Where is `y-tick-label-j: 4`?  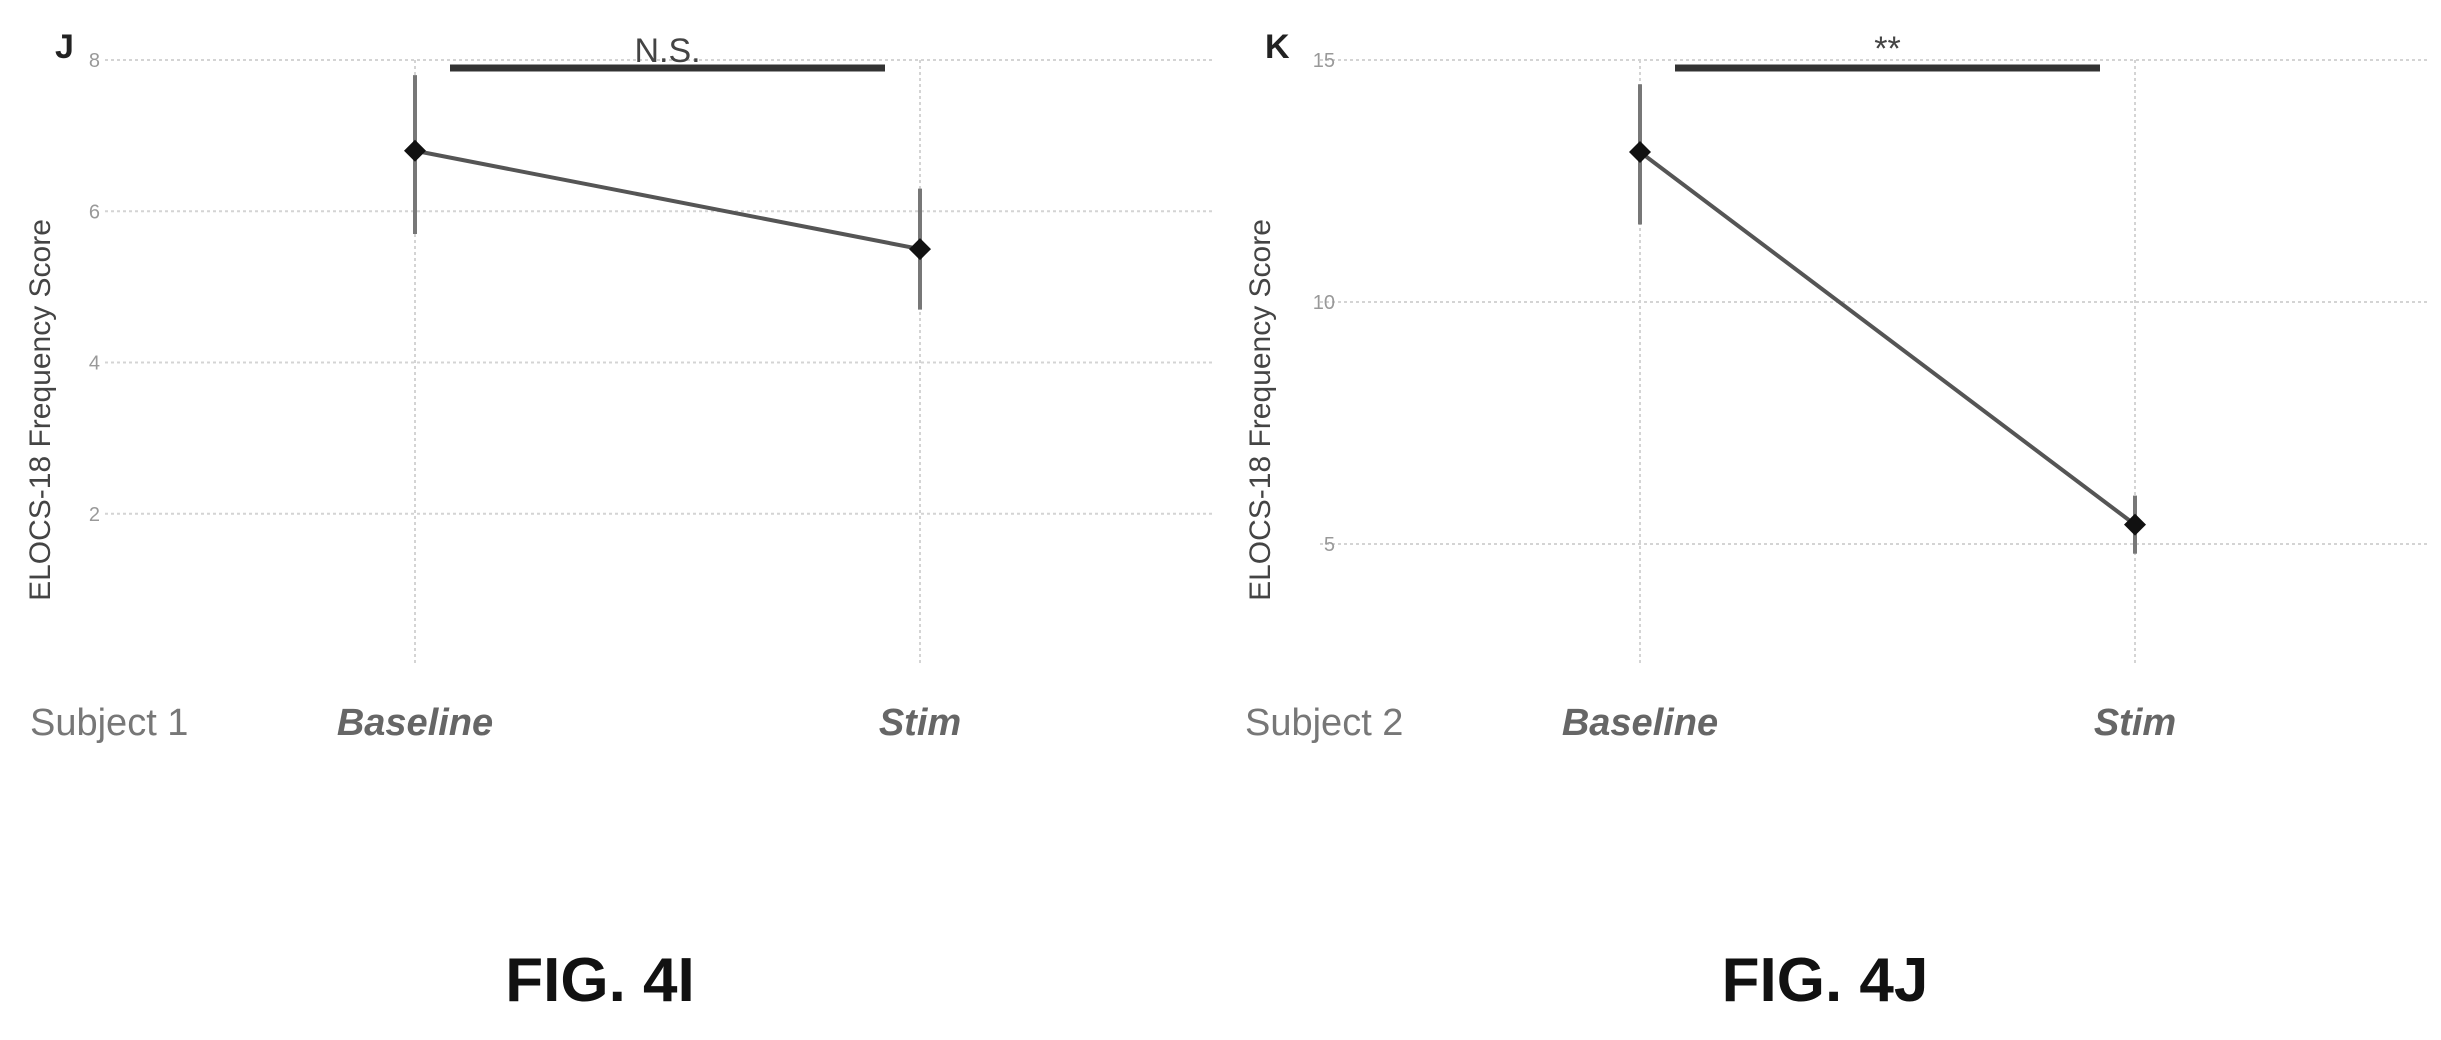 y-tick-label-j: 4 is located at coordinates (94, 364).